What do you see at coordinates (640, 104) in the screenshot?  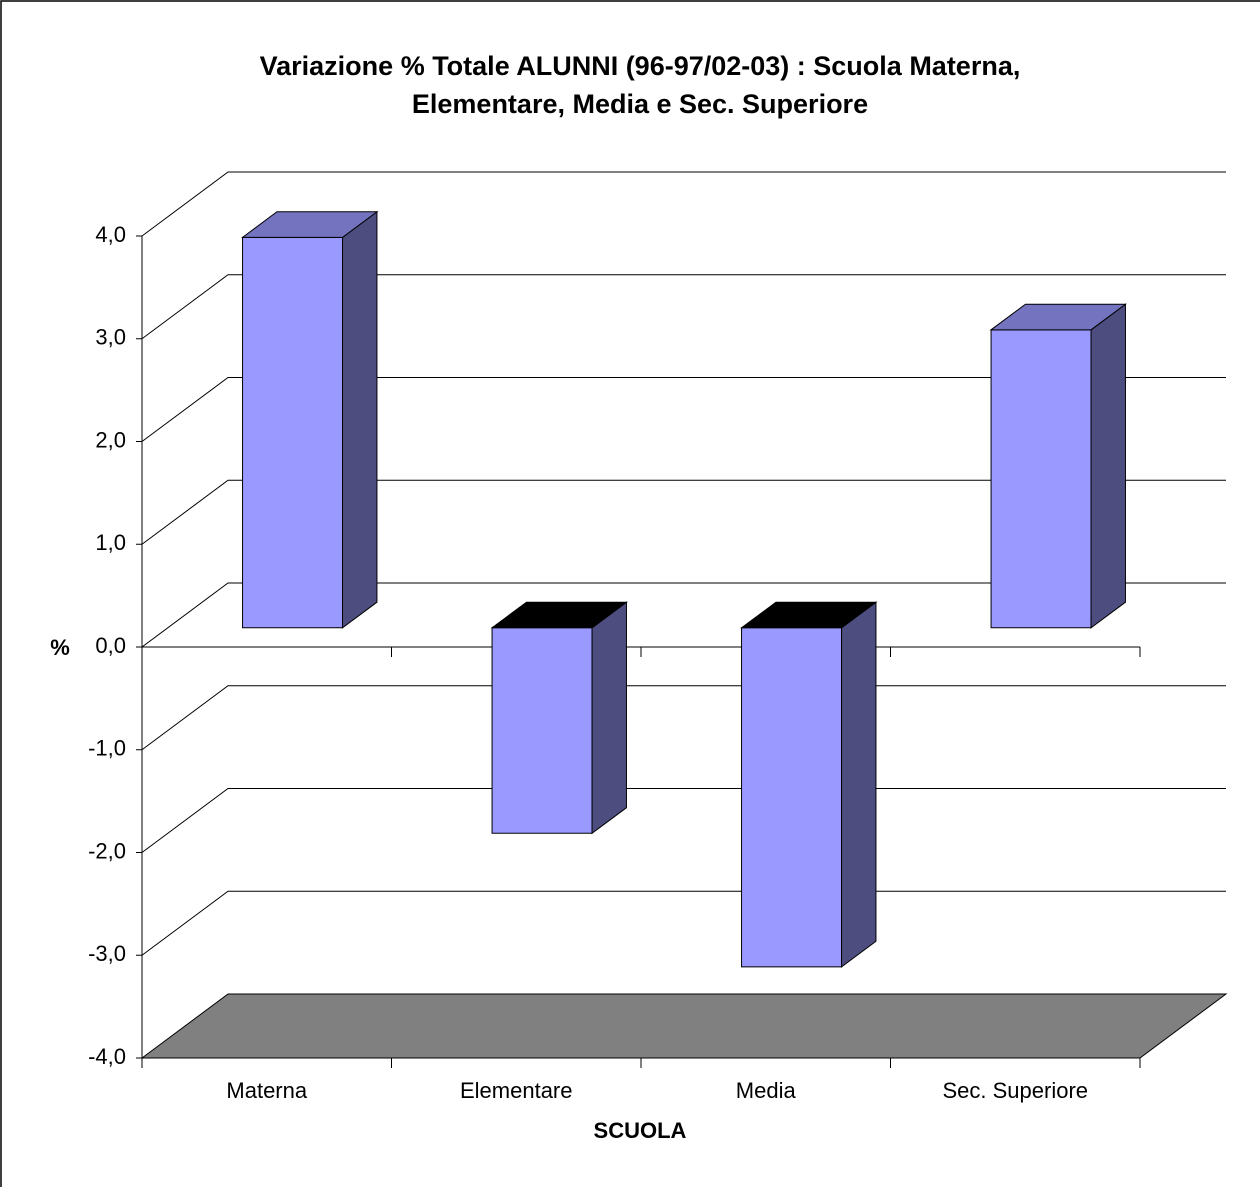 I see `chart-title: Elementare, Media e Sec. Superiore` at bounding box center [640, 104].